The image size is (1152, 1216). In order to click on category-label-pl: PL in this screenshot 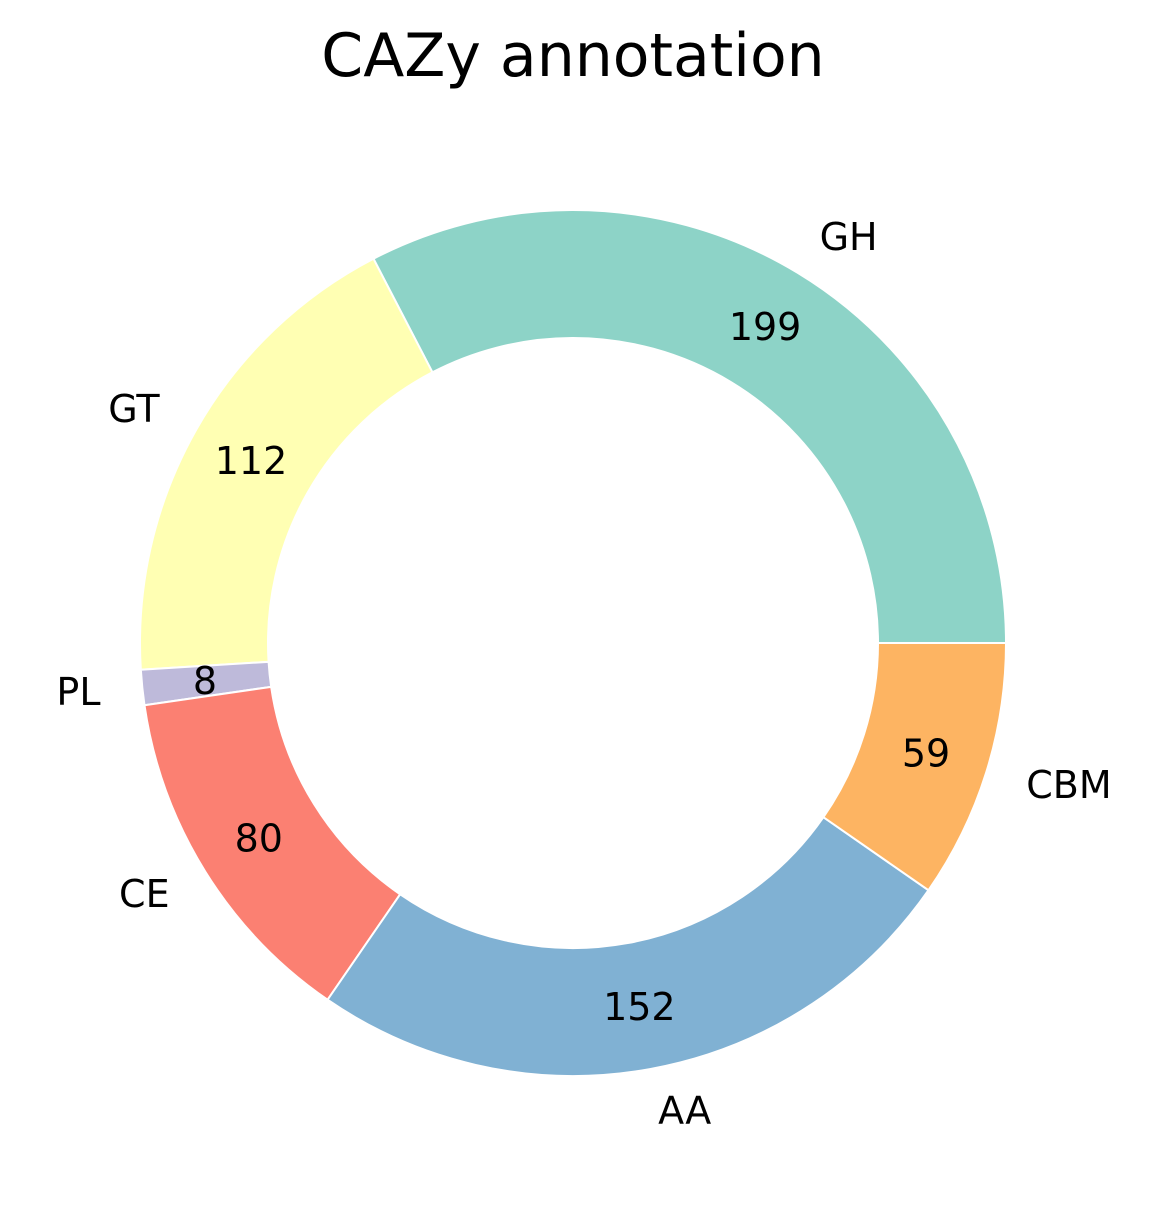, I will do `click(78, 692)`.